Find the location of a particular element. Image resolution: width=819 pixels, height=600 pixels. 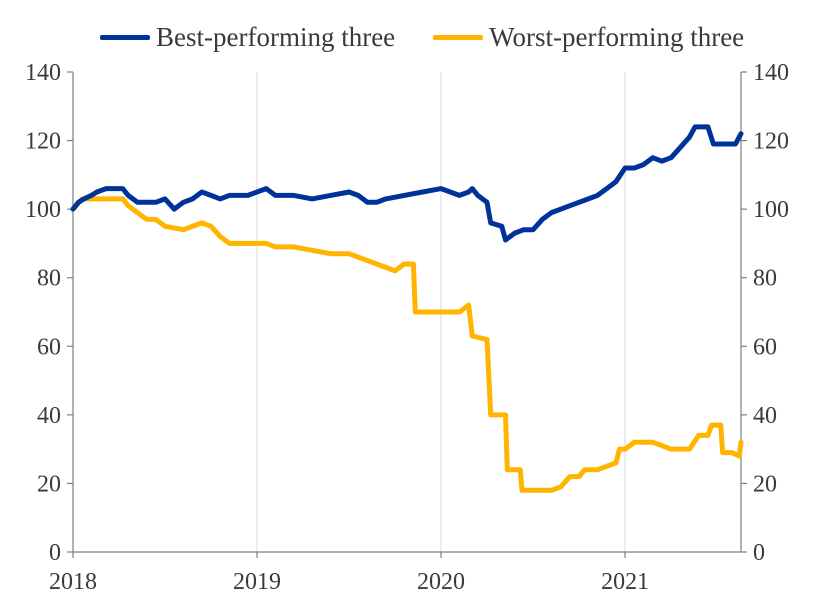

legend-label-worst: Worst-performing three is located at coordinates (617, 36).